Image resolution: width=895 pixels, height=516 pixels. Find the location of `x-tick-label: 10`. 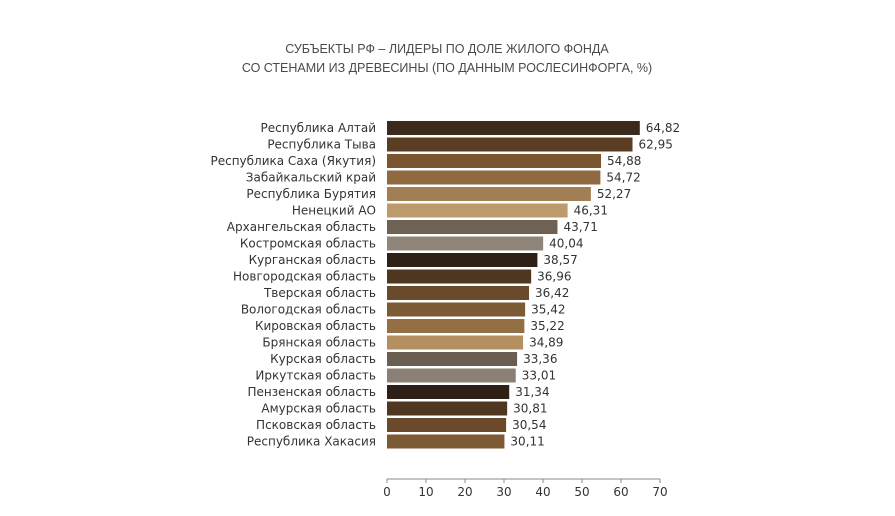

x-tick-label: 10 is located at coordinates (425, 492).